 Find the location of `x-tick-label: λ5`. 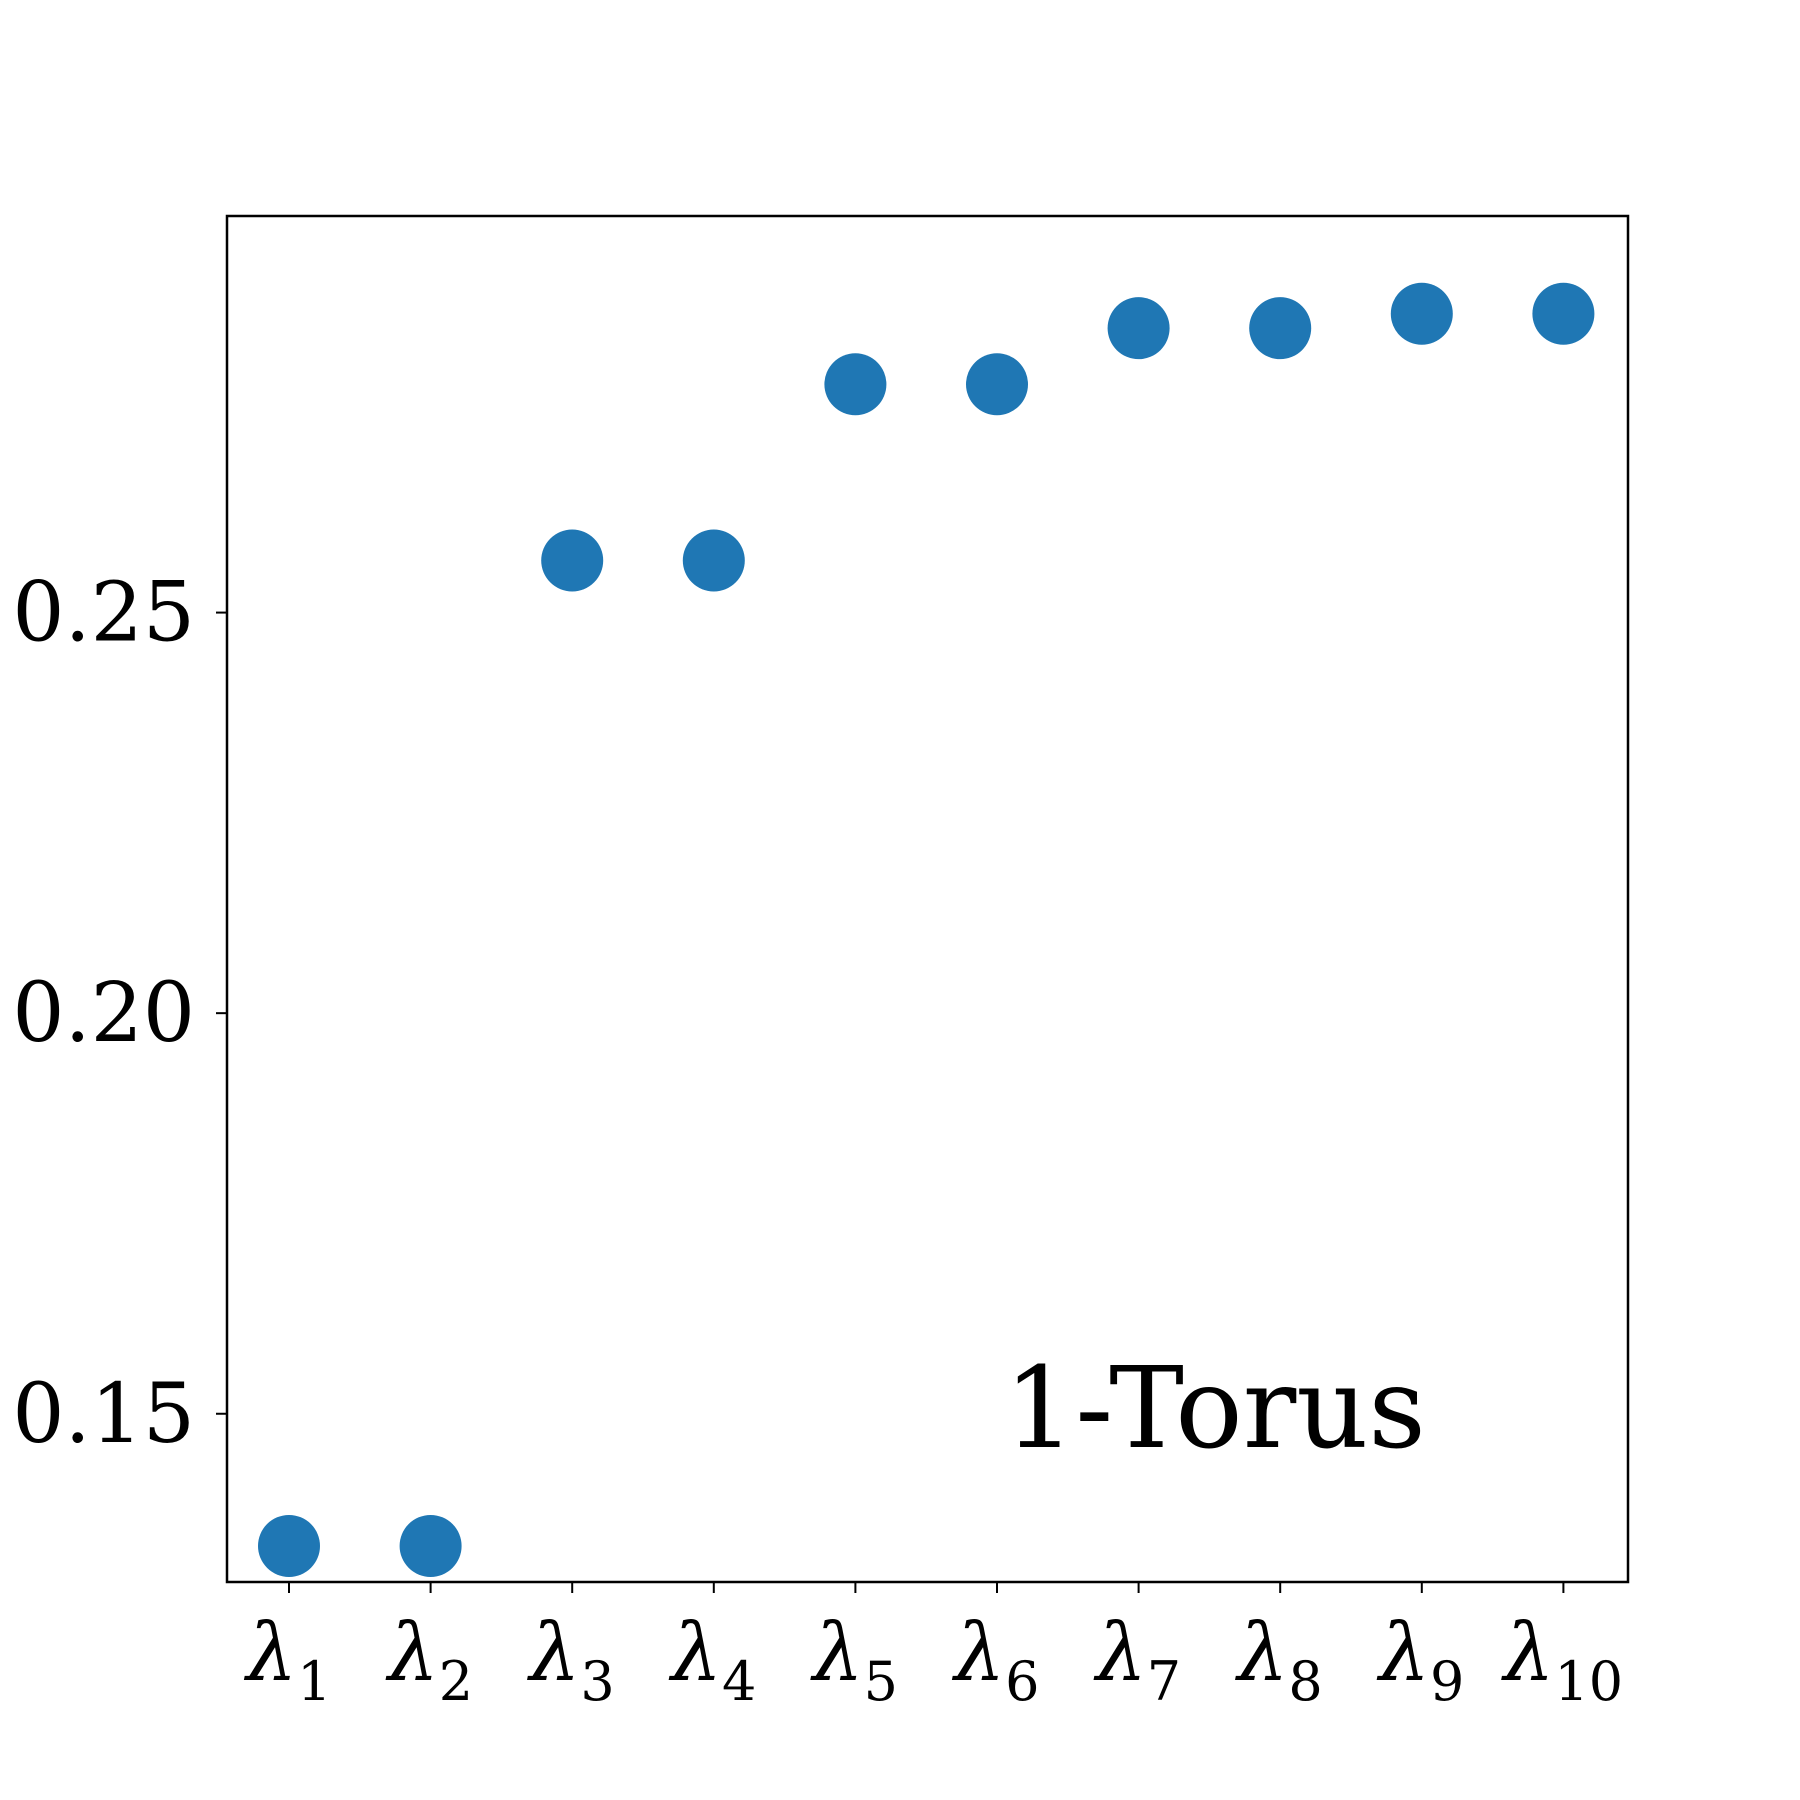

x-tick-label: λ5 is located at coordinates (854, 1659).